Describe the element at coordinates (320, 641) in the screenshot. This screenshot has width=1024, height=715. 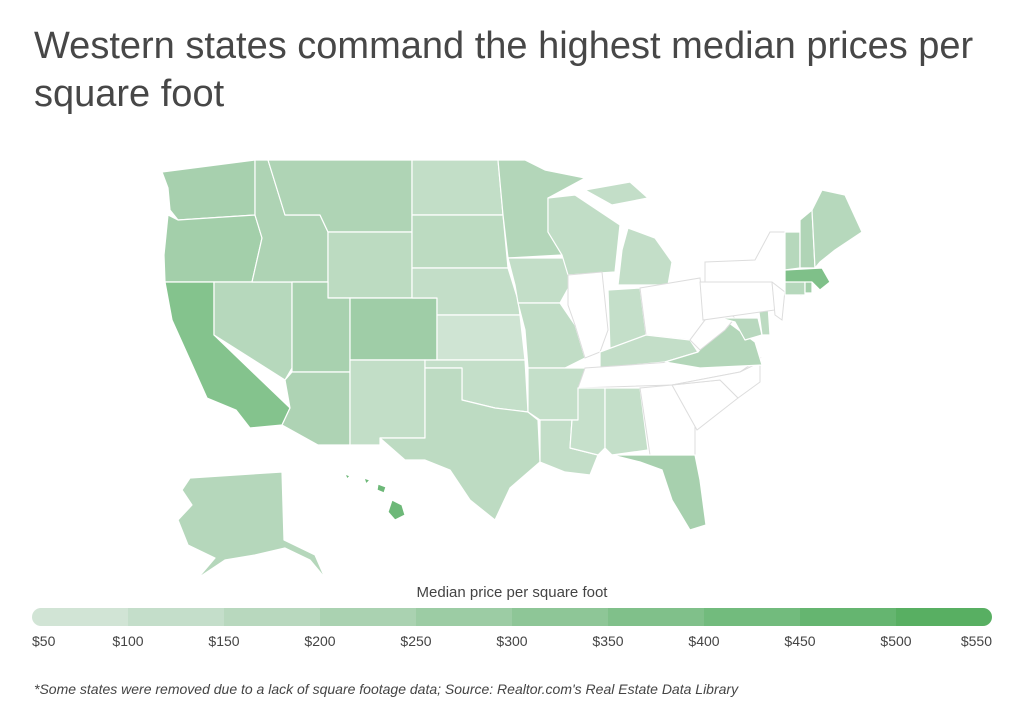
I see `legend-tick-label: $200` at that location.